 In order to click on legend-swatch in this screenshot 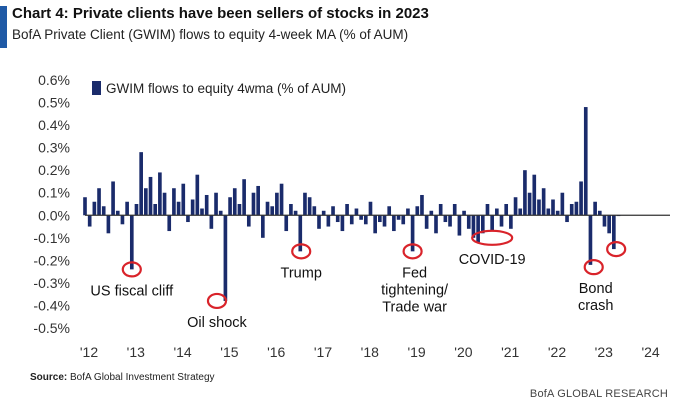, I will do `click(96, 88)`.